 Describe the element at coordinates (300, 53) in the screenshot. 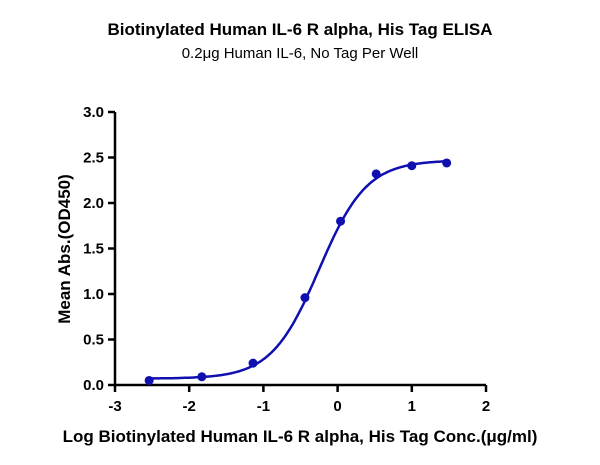

I see `chart-subtitle: 0.2μg Human IL-6, No Tag Per Well` at that location.